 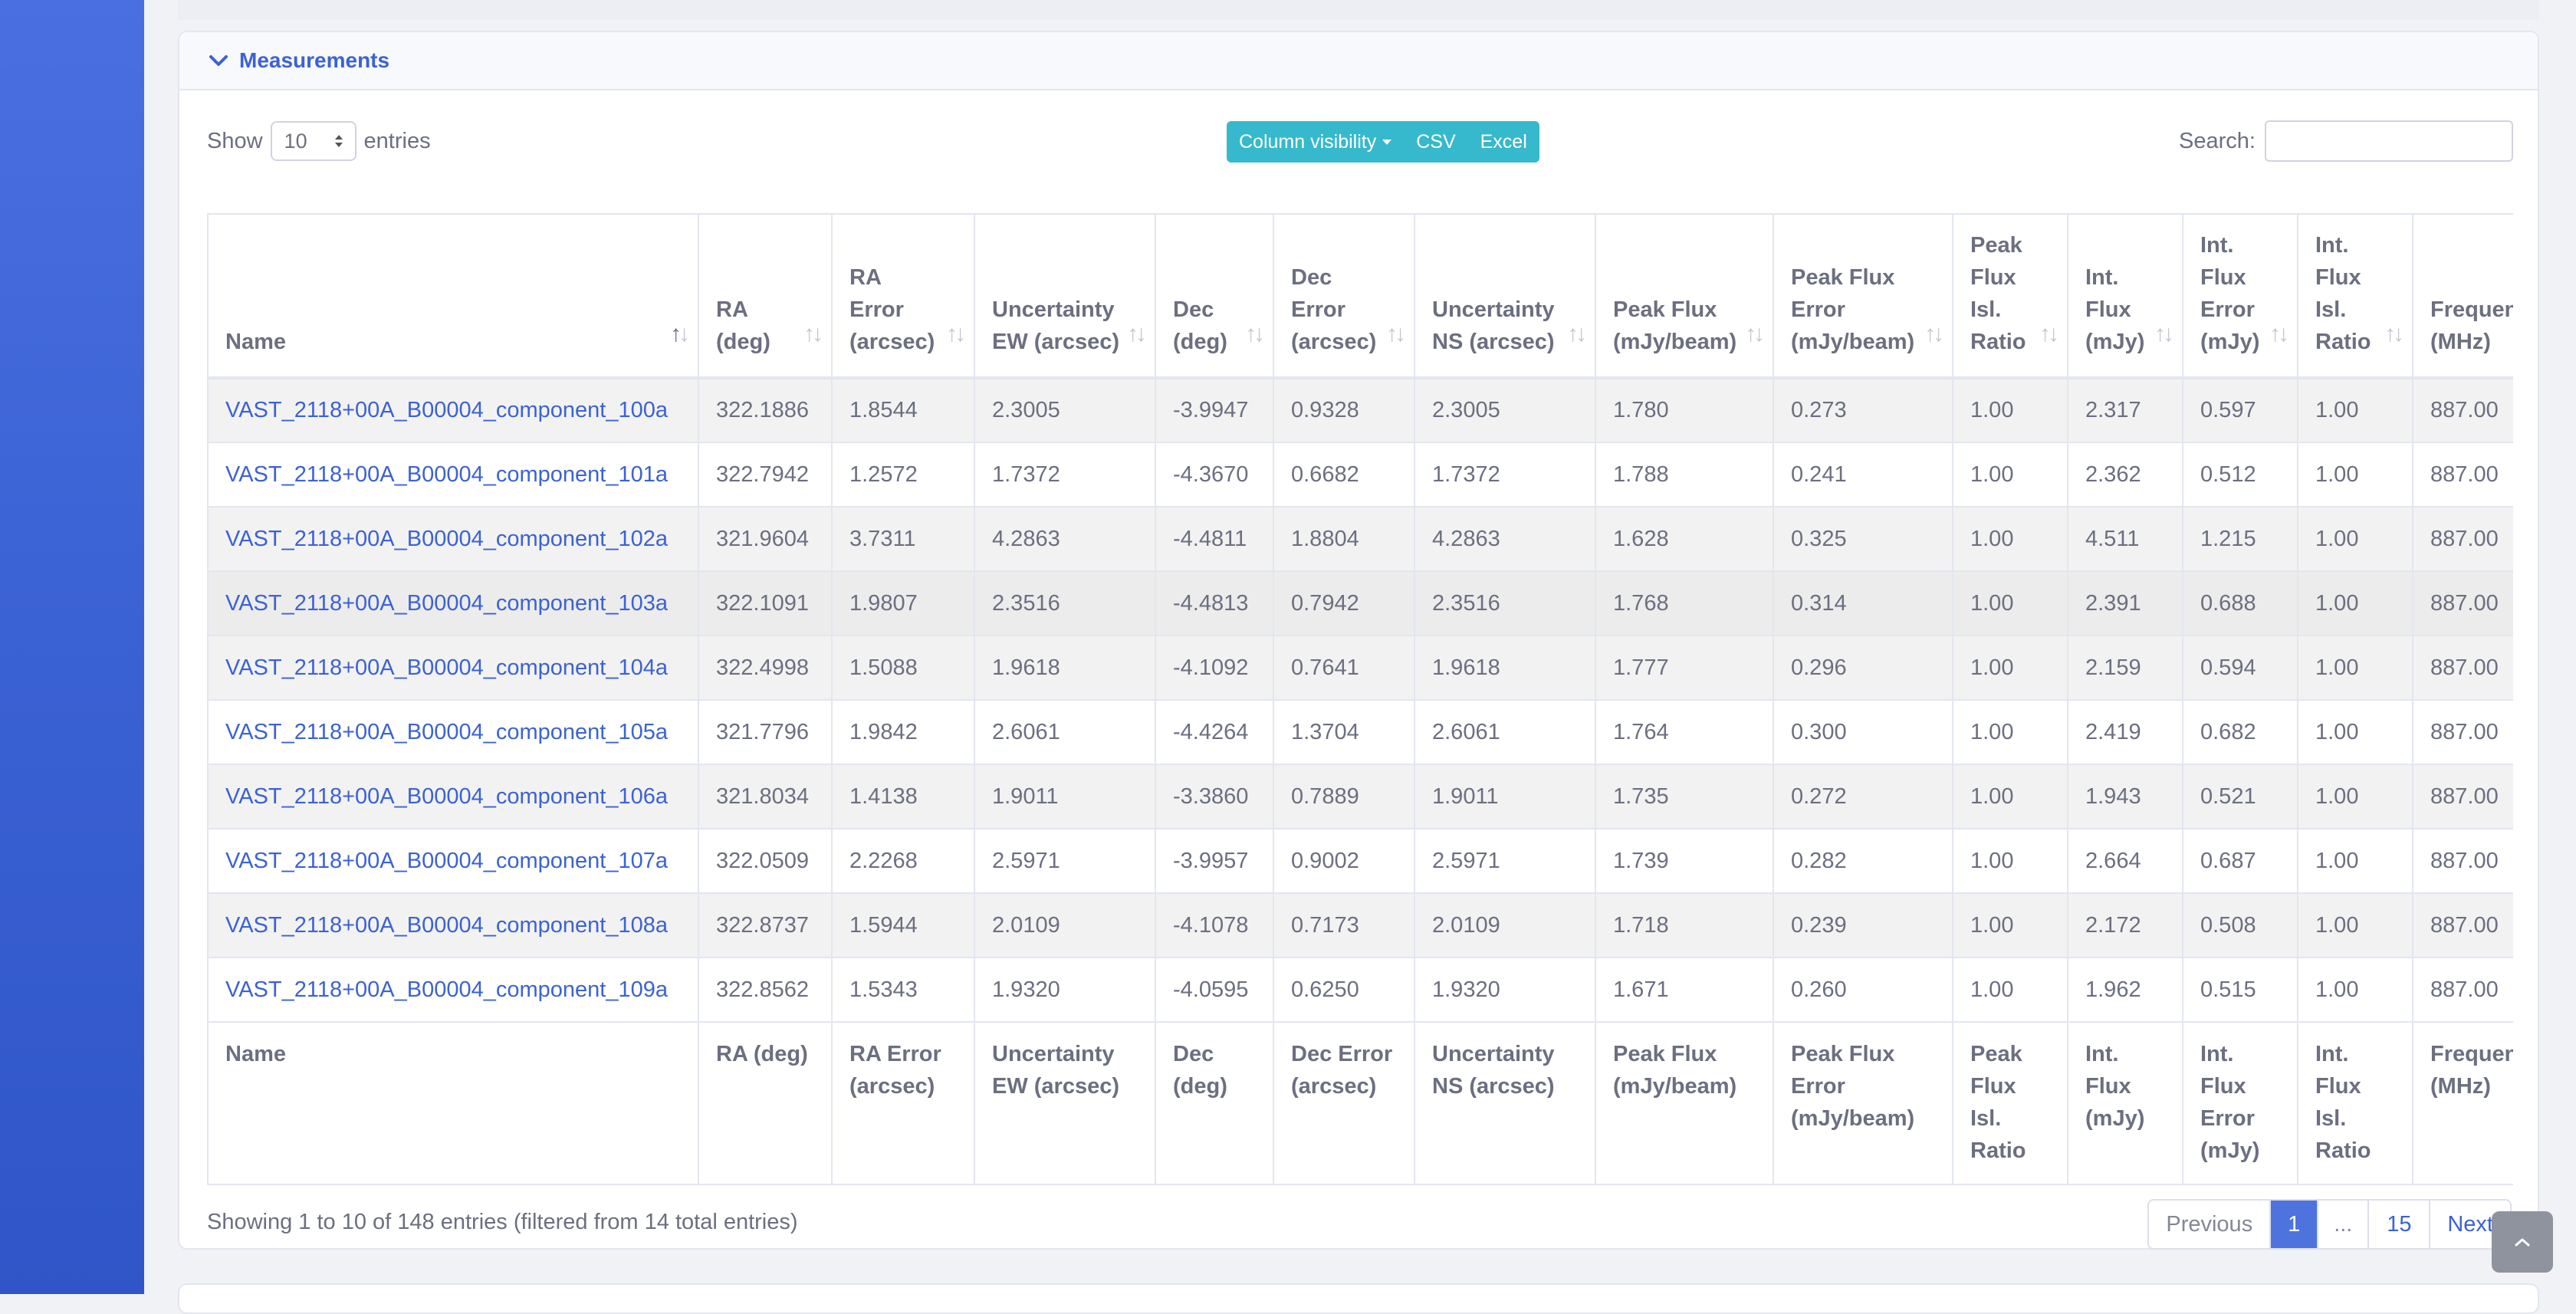 I want to click on pagination: Previous 1 ... 15 Next, so click(x=2330, y=1224).